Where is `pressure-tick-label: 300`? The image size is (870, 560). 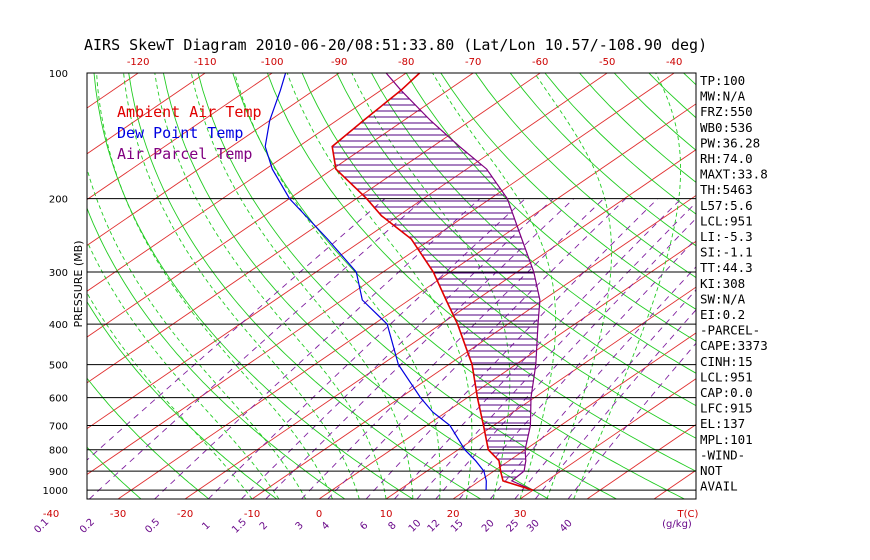
pressure-tick-label: 300 is located at coordinates (58, 273).